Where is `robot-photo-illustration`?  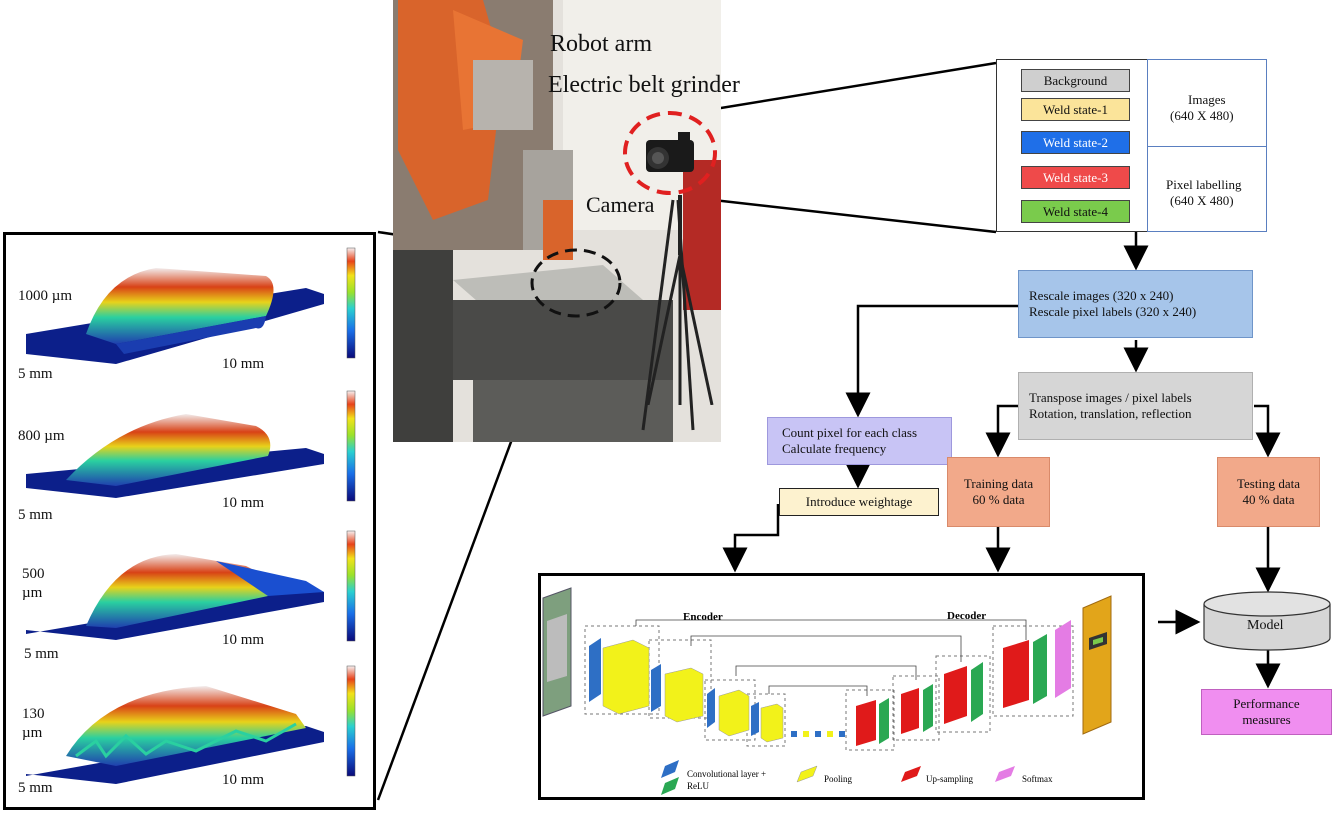 robot-photo-illustration is located at coordinates (557, 221).